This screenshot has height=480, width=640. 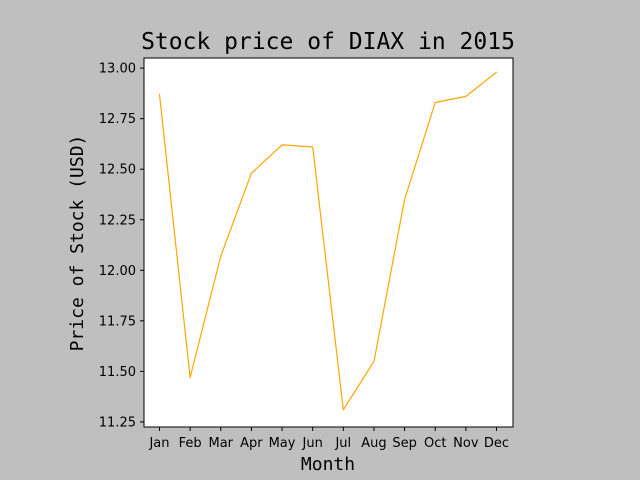 What do you see at coordinates (466, 443) in the screenshot?
I see `x-tick-label: Nov` at bounding box center [466, 443].